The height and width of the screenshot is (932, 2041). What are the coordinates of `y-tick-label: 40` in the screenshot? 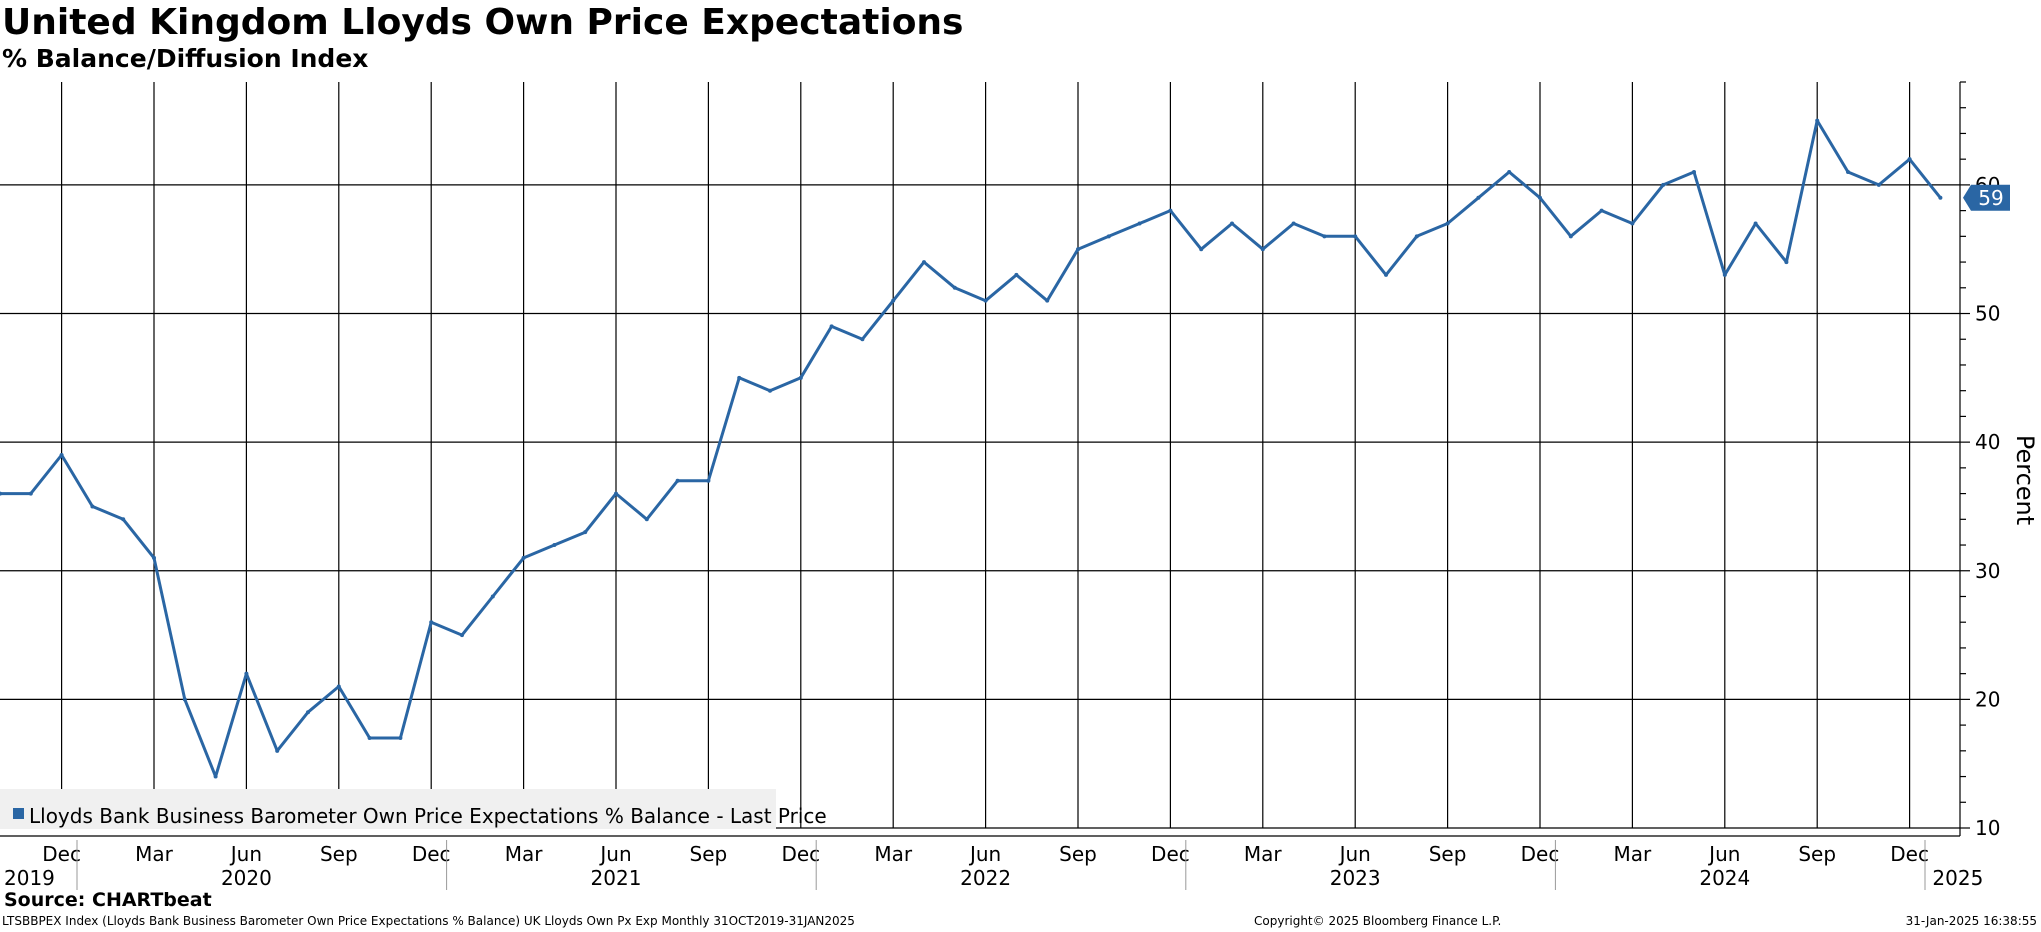 It's located at (1987, 442).